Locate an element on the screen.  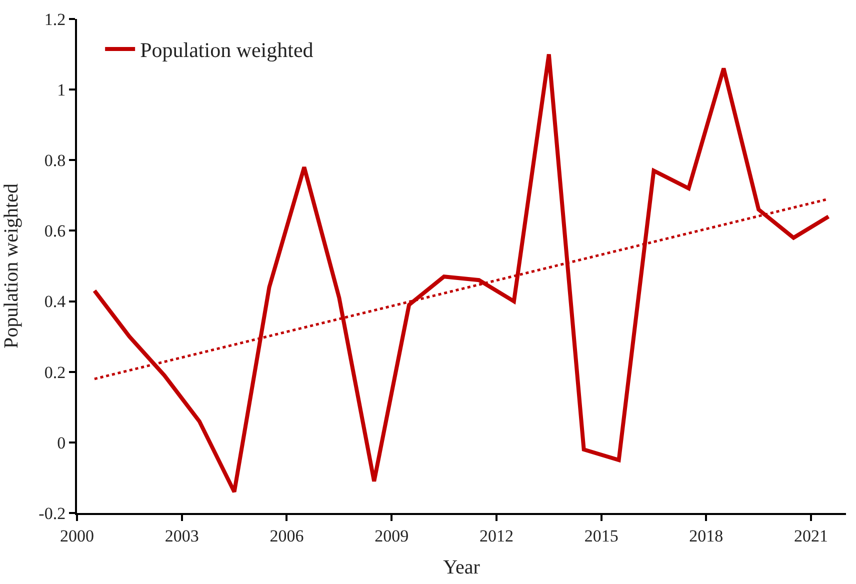
y-tick-label: 0.8 is located at coordinates (55, 160).